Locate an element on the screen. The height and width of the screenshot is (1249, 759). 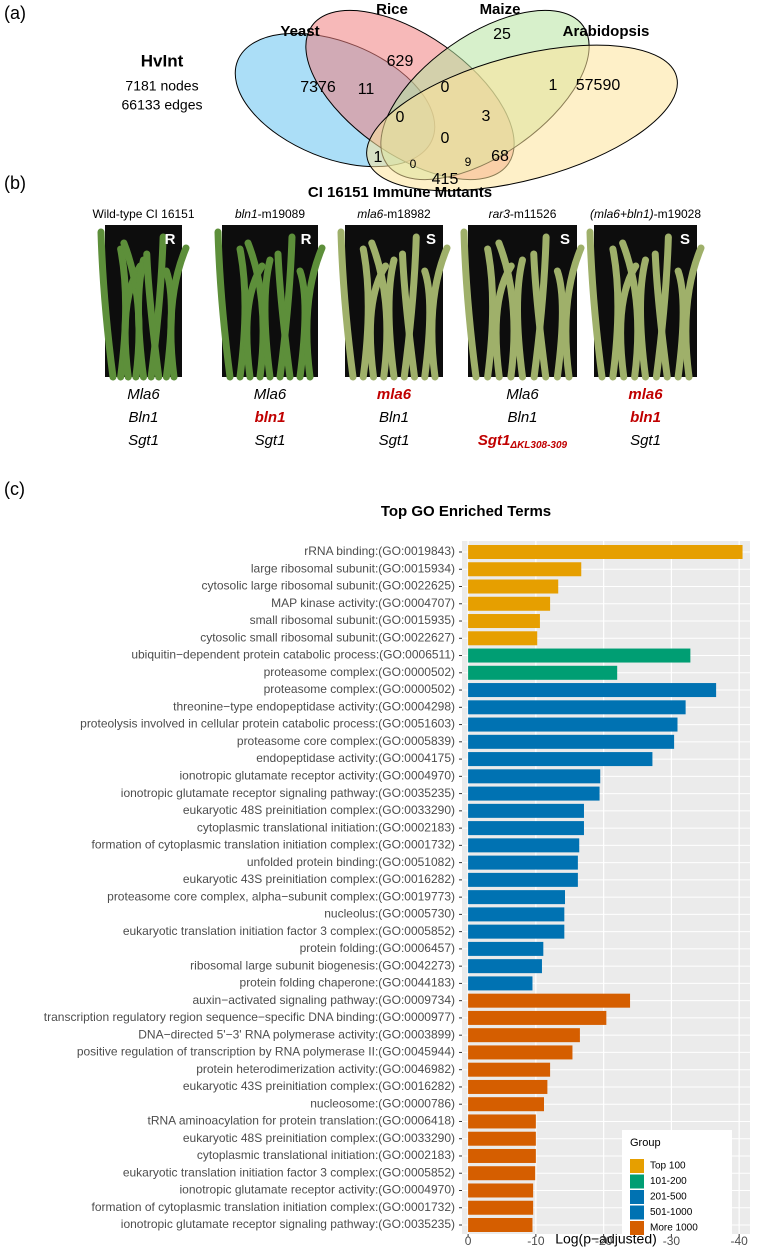
legend-label: 201-500 is located at coordinates (668, 1197).